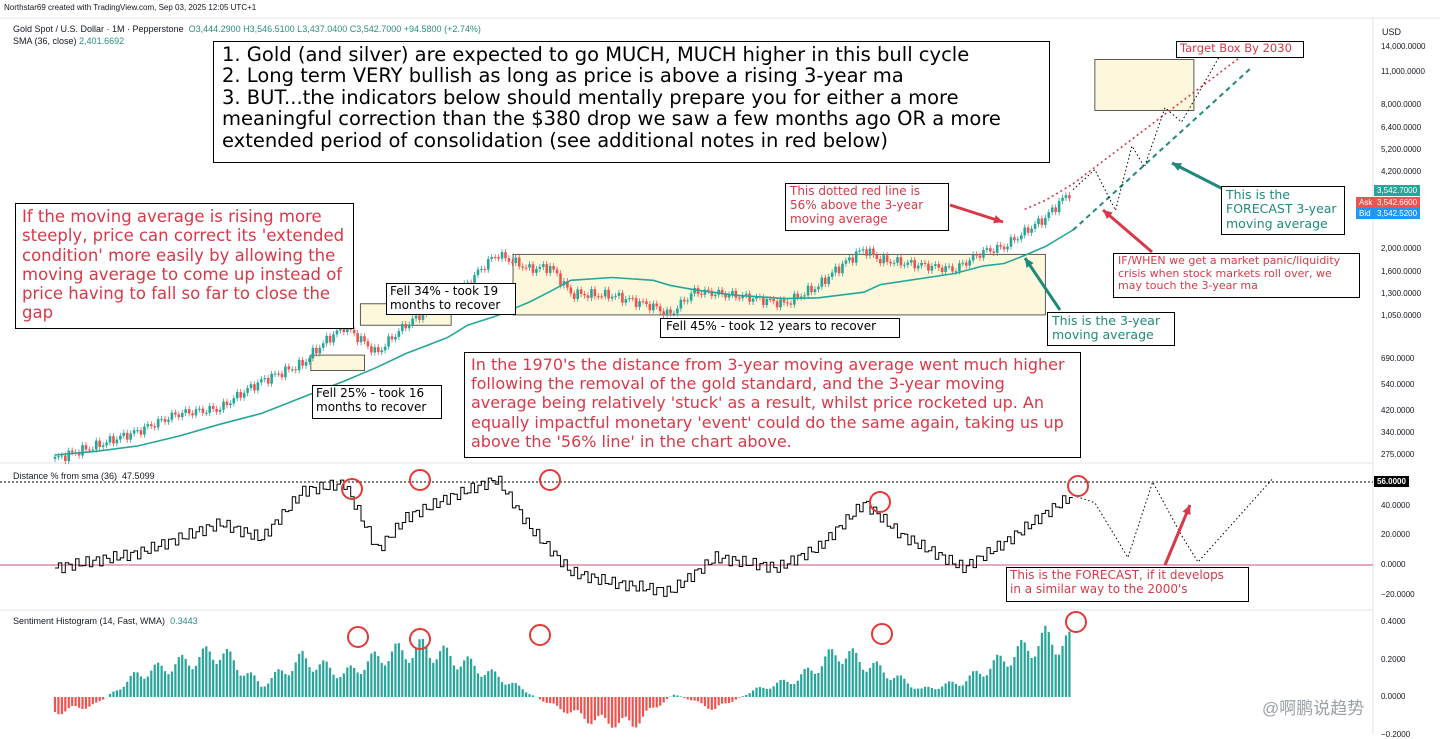 Image resolution: width=1440 pixels, height=739 pixels. What do you see at coordinates (1395, 505) in the screenshot?
I see `distance-tick-label: 40.0000` at bounding box center [1395, 505].